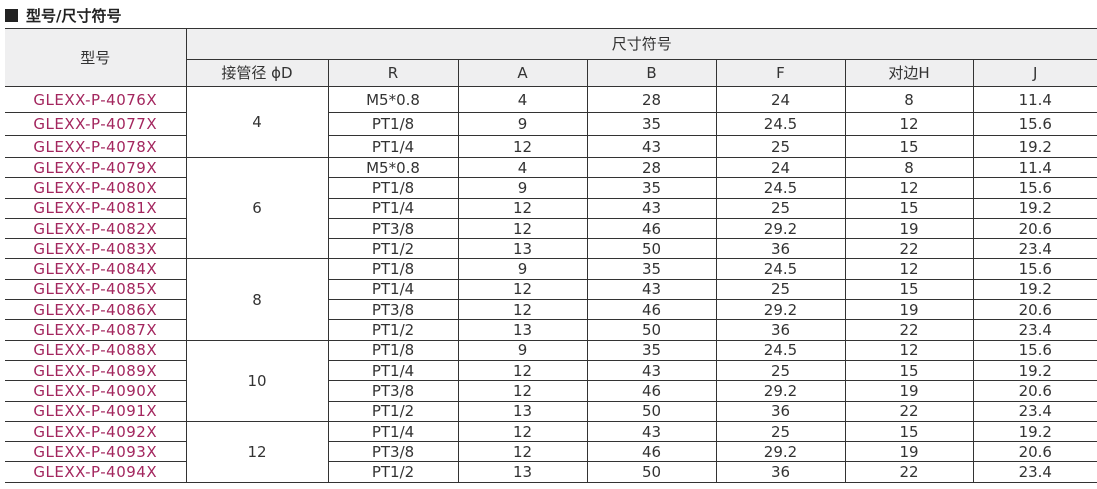  What do you see at coordinates (909, 99) in the screenshot?
I see `value-cell: 8` at bounding box center [909, 99].